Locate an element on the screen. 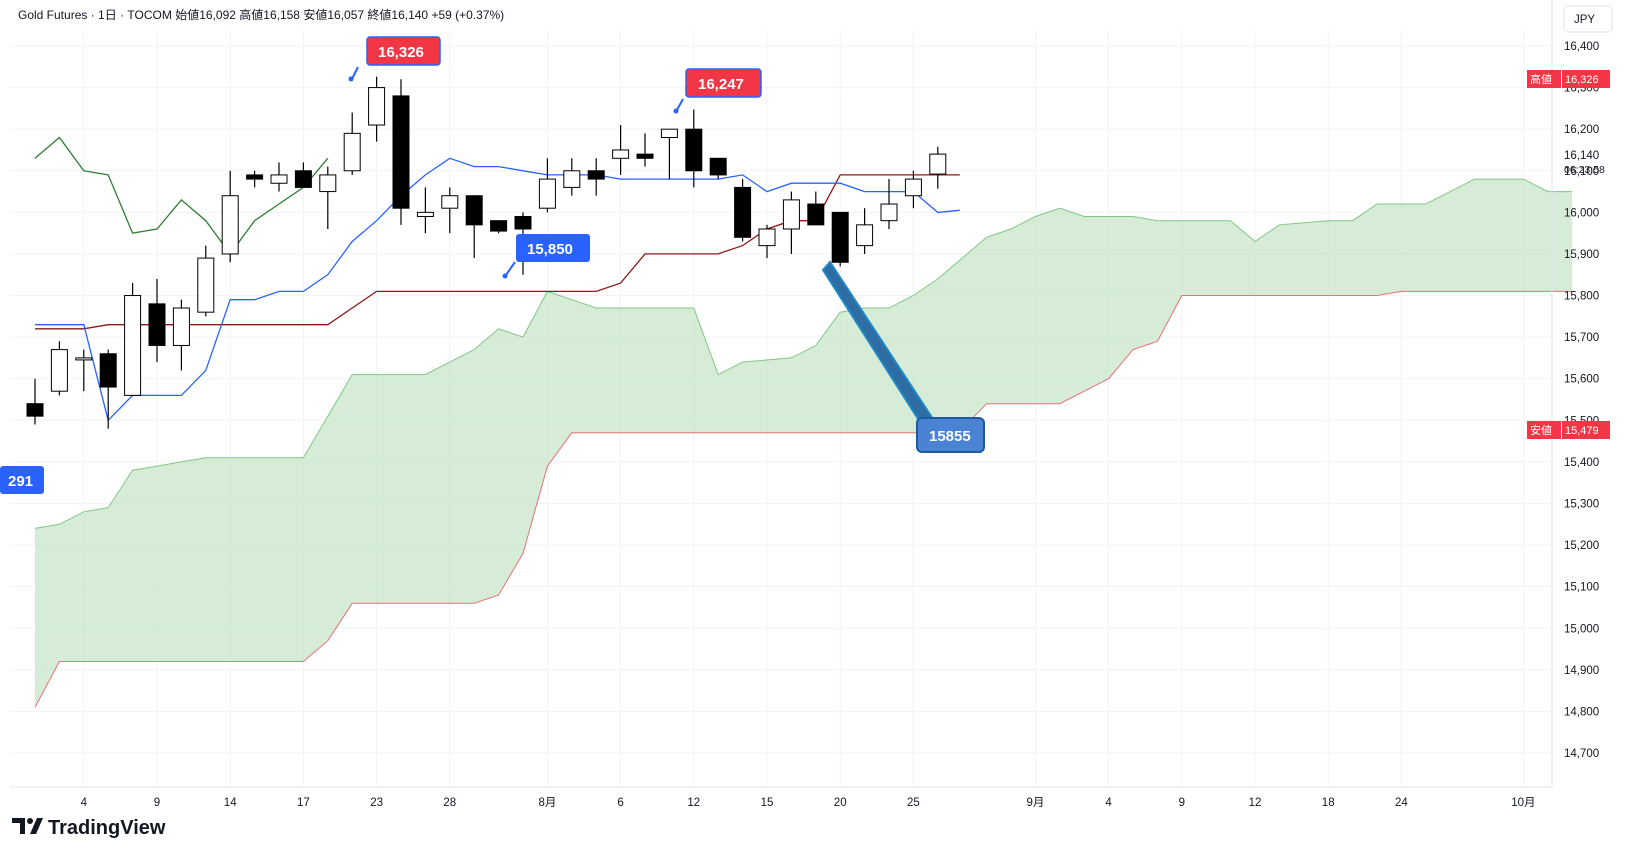 This screenshot has height=851, width=1628. change-percent: (+0.37%) is located at coordinates (479, 15).